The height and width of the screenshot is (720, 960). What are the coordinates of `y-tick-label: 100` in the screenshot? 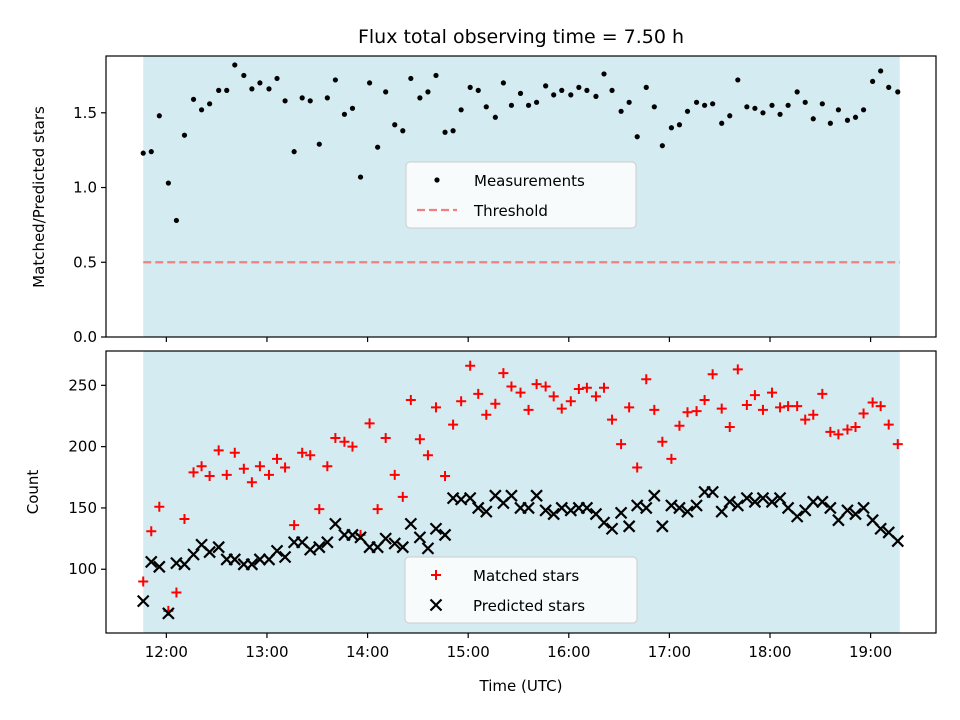 It's located at (82, 569).